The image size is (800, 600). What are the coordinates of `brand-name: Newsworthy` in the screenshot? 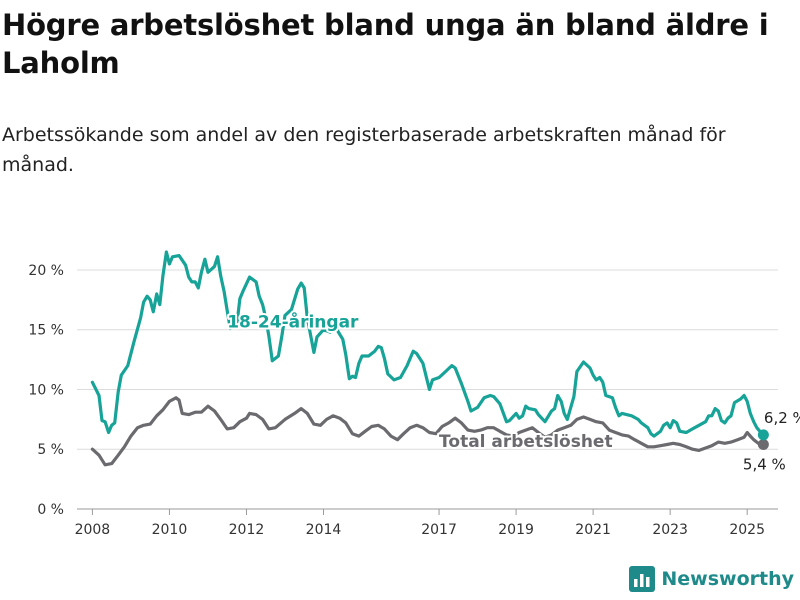 It's located at (727, 579).